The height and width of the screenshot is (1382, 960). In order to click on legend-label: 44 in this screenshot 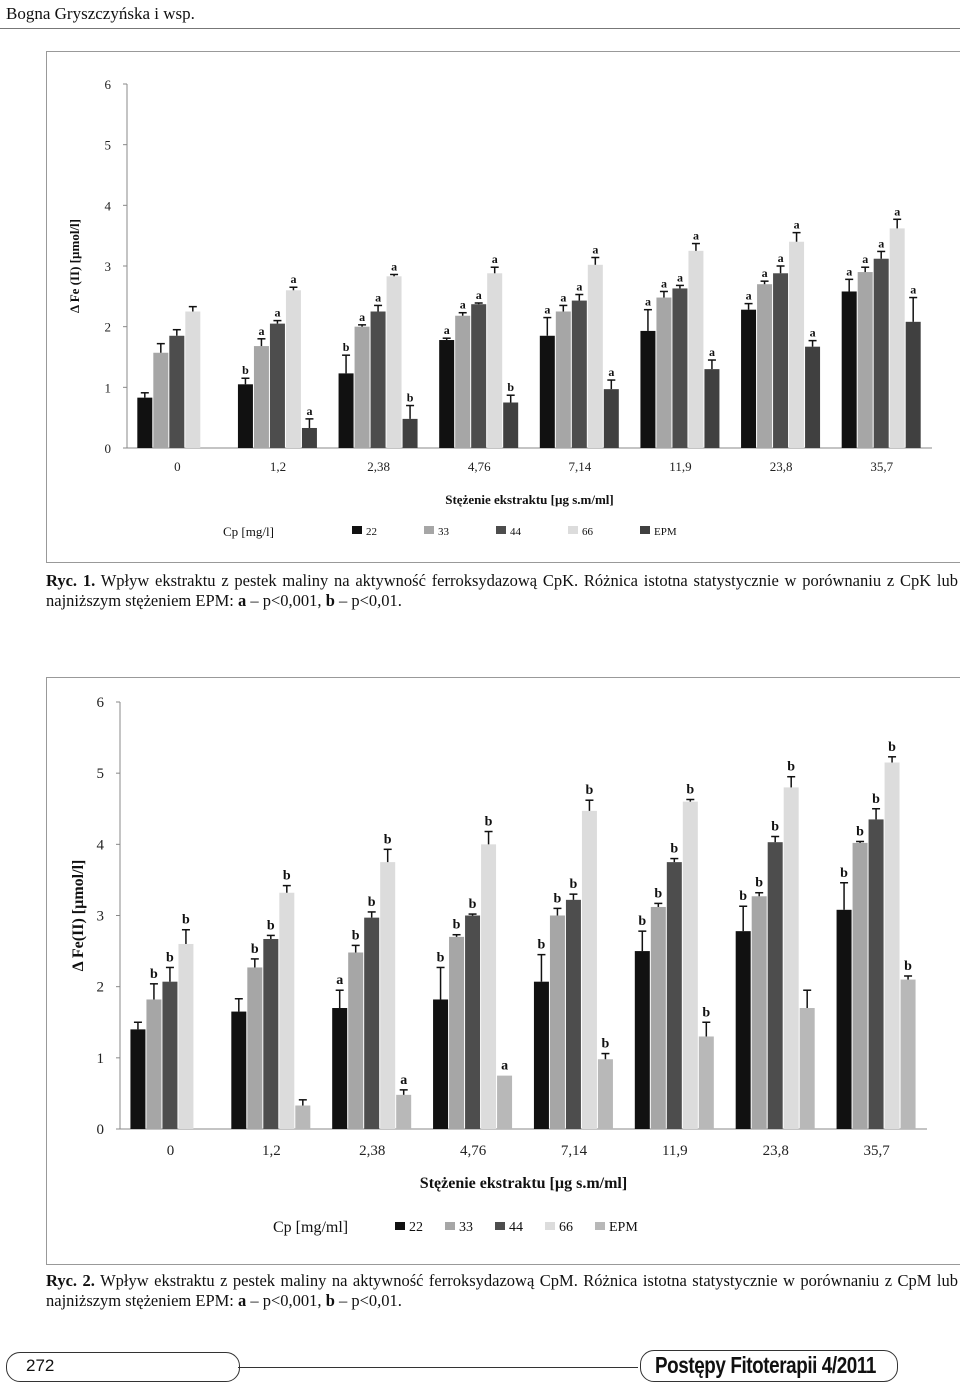, I will do `click(516, 532)`.